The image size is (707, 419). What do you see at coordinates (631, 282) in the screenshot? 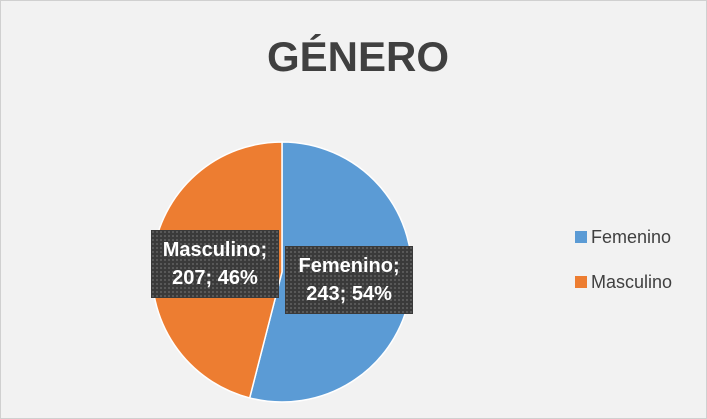
I see `legend-label: Masculino` at bounding box center [631, 282].